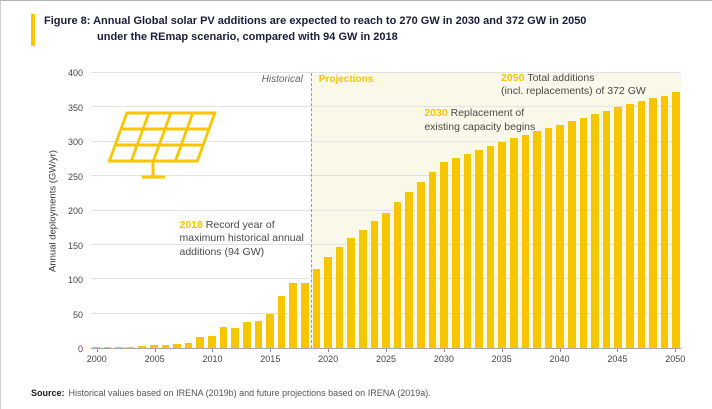 Image resolution: width=712 pixels, height=409 pixels. I want to click on annotation-line: 2030 Replacement of, so click(474, 113).